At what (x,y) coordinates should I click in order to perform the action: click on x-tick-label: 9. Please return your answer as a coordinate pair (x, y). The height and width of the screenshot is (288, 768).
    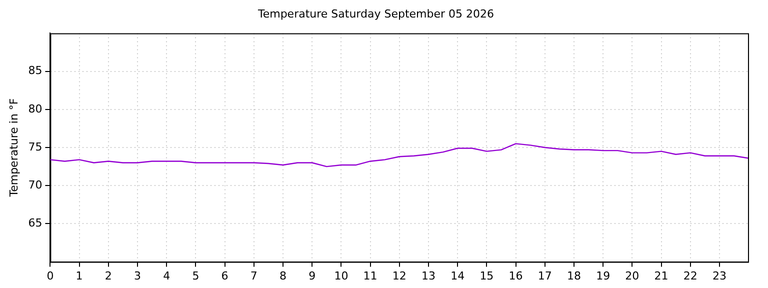
    Looking at the image, I should click on (312, 275).